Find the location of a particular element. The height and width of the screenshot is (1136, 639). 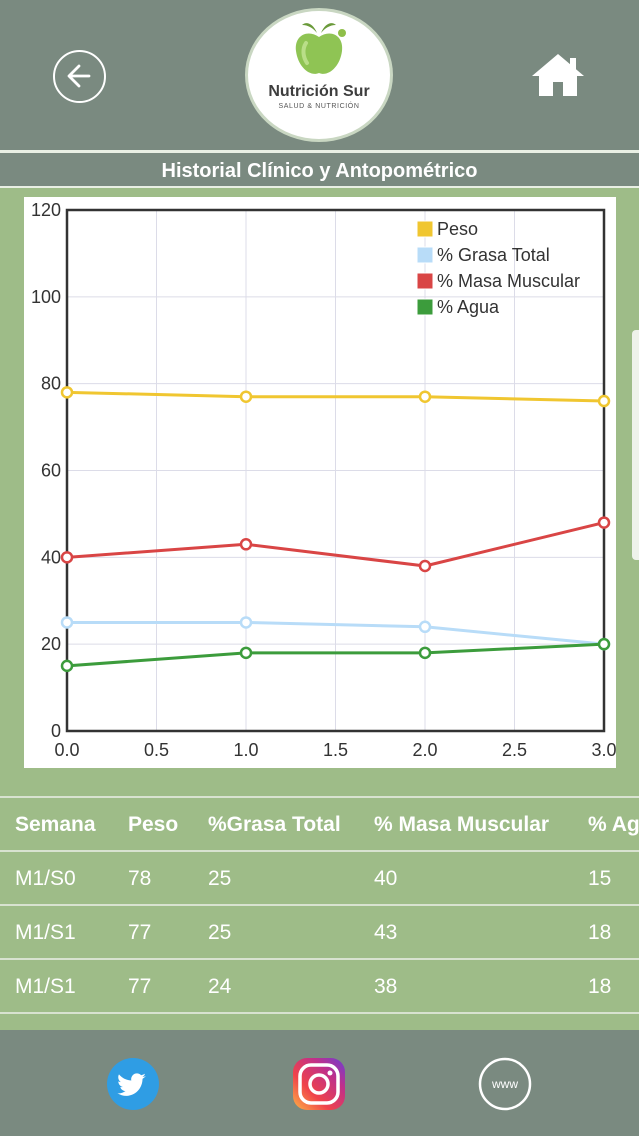

footer-bar: www is located at coordinates (319, 1083).